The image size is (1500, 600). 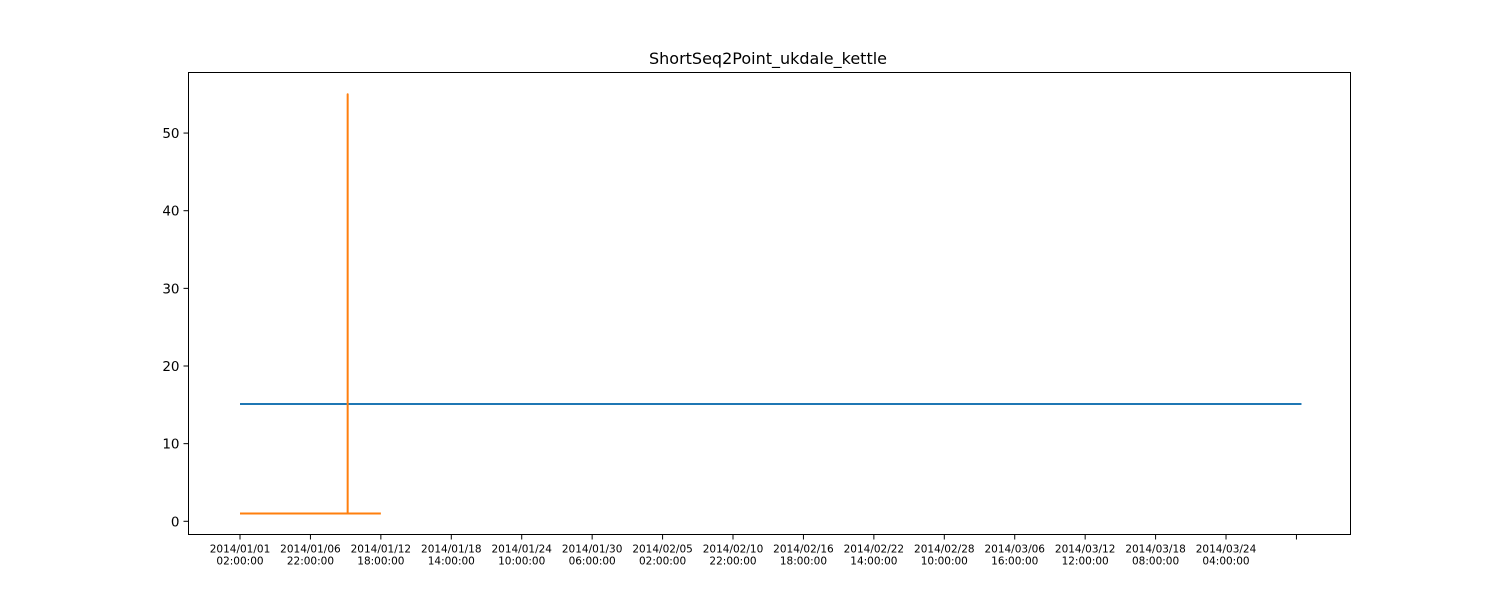 I want to click on x-tick-label-11: 2014/03/06 16:00:00, so click(x=1014, y=556).